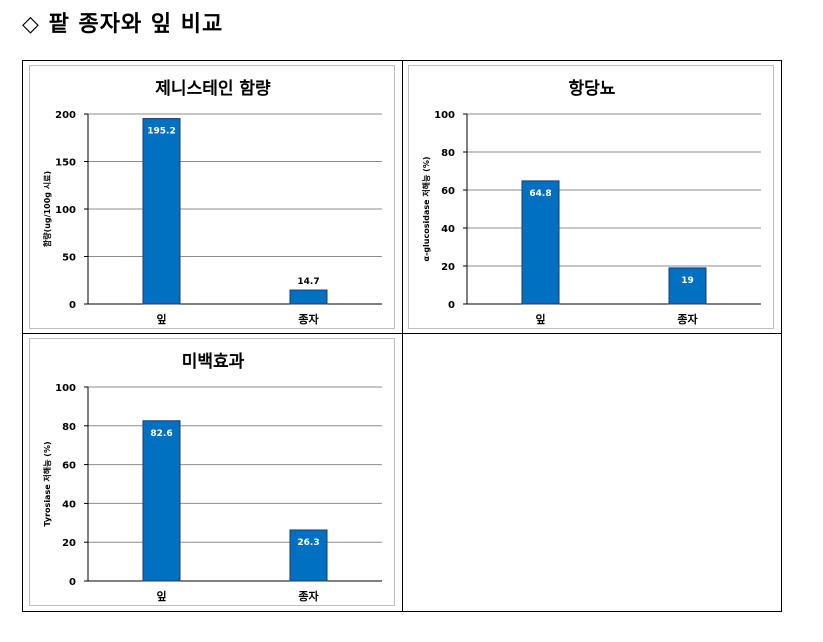 The height and width of the screenshot is (642, 823). What do you see at coordinates (161, 434) in the screenshot?
I see `data-label: 82.6` at bounding box center [161, 434].